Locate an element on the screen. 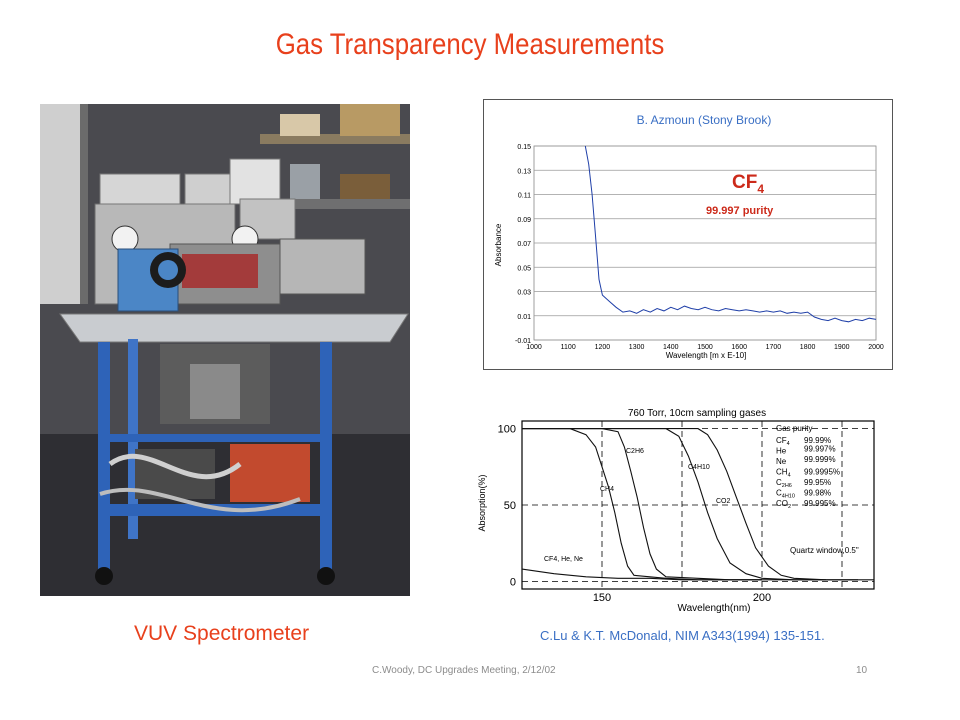  chart1-y-tick-label: 0.09 is located at coordinates (524, 220).